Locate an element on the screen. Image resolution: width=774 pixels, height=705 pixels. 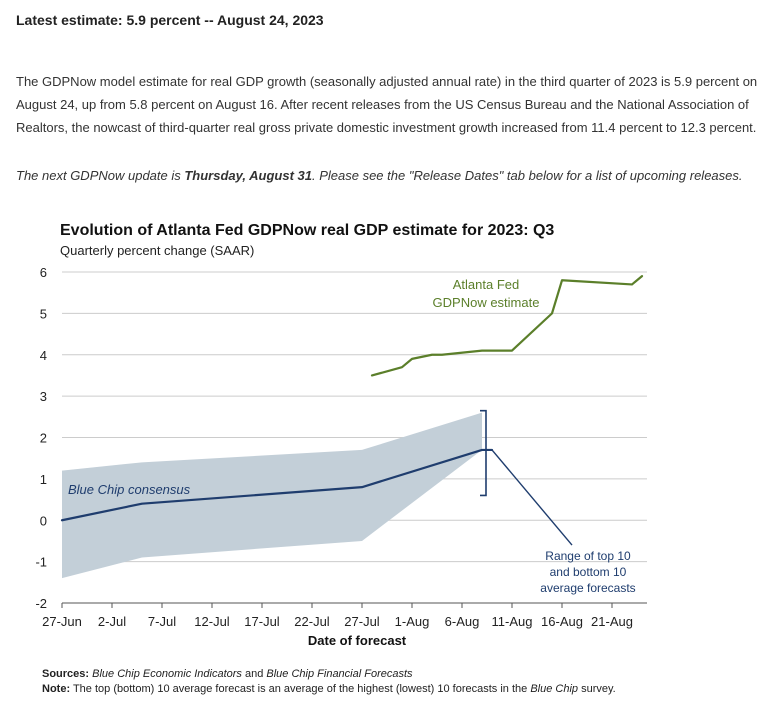
y-tick-label: 6 is located at coordinates (43, 272).